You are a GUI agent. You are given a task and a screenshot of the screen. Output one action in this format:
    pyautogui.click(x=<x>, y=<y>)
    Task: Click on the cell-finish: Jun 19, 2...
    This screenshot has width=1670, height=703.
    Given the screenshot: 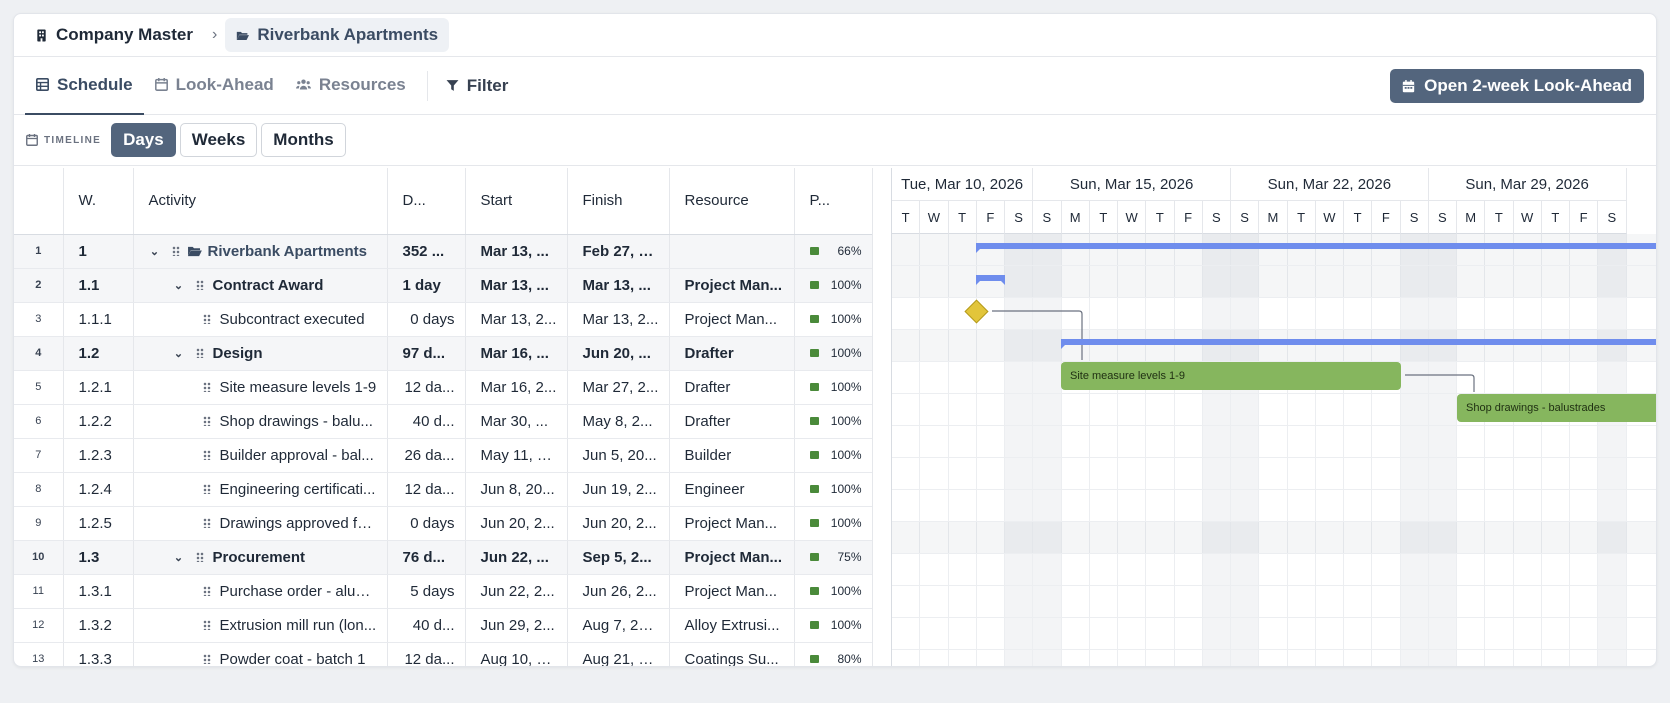 What is the action you would take?
    pyautogui.click(x=618, y=489)
    